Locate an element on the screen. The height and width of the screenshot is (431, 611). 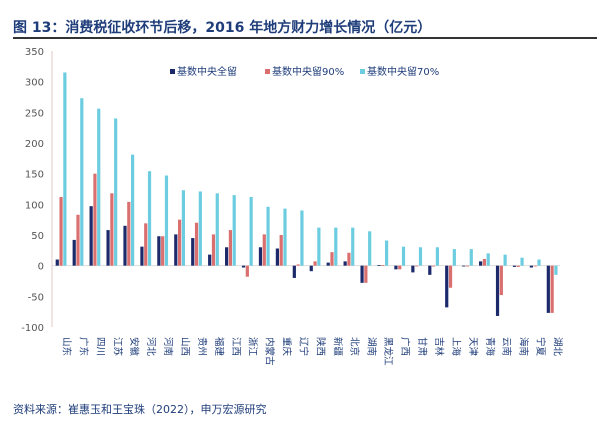
x-category-label: 山东 is located at coordinates (66, 346).